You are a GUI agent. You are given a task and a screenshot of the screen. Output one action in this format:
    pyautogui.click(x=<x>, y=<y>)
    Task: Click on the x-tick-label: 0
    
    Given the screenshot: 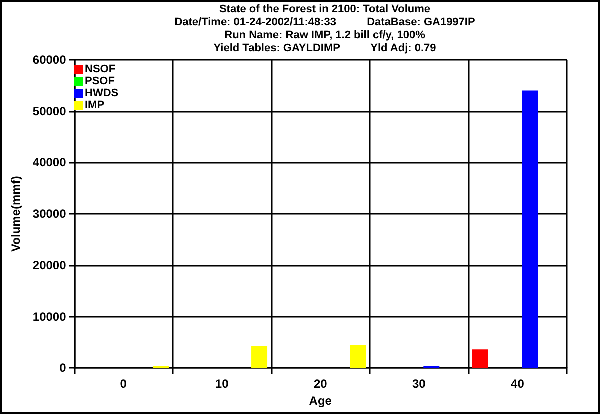 What is the action you would take?
    pyautogui.click(x=124, y=384)
    